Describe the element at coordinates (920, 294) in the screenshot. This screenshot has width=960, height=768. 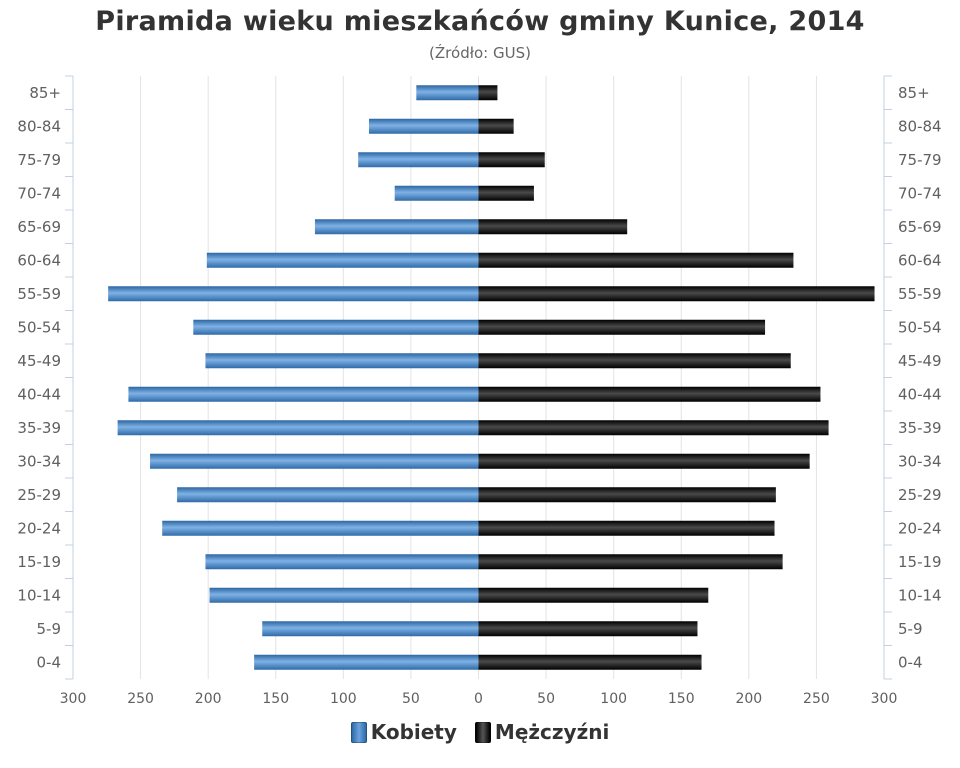
I see `category-label-right: 55-59` at that location.